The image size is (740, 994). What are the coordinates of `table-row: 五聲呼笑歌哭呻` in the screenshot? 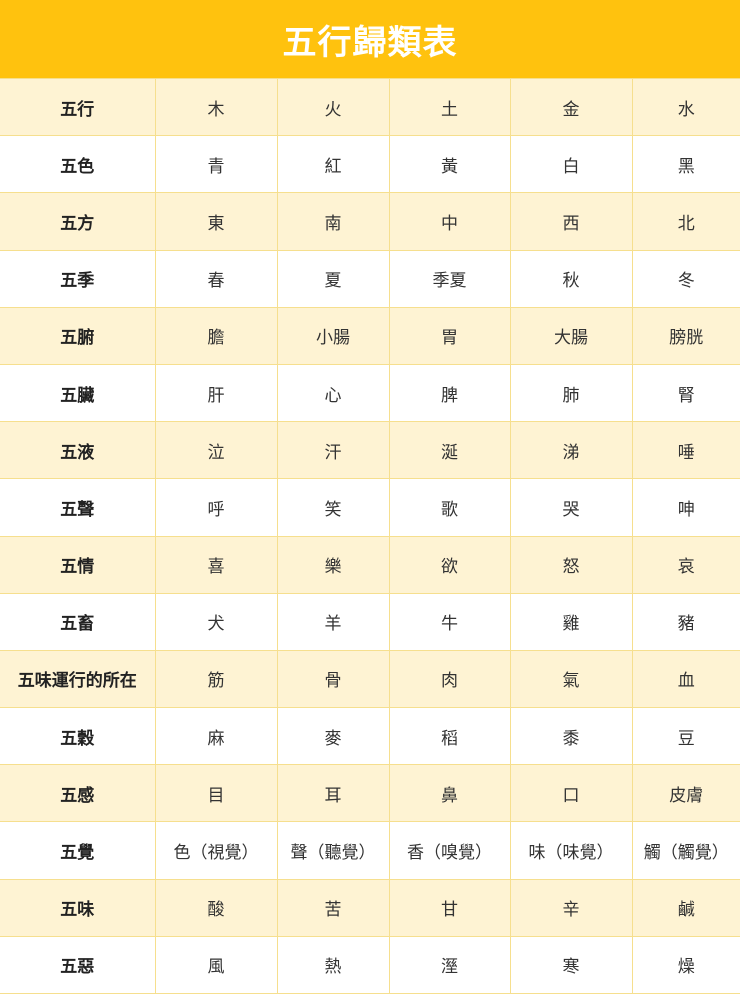 It's located at (370, 507).